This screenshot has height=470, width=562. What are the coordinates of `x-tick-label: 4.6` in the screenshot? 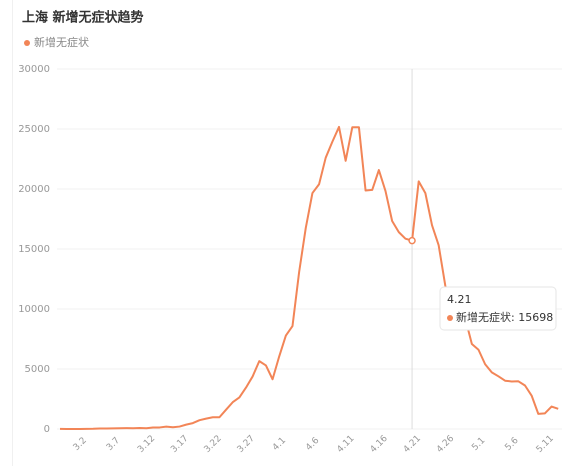 It's located at (312, 444).